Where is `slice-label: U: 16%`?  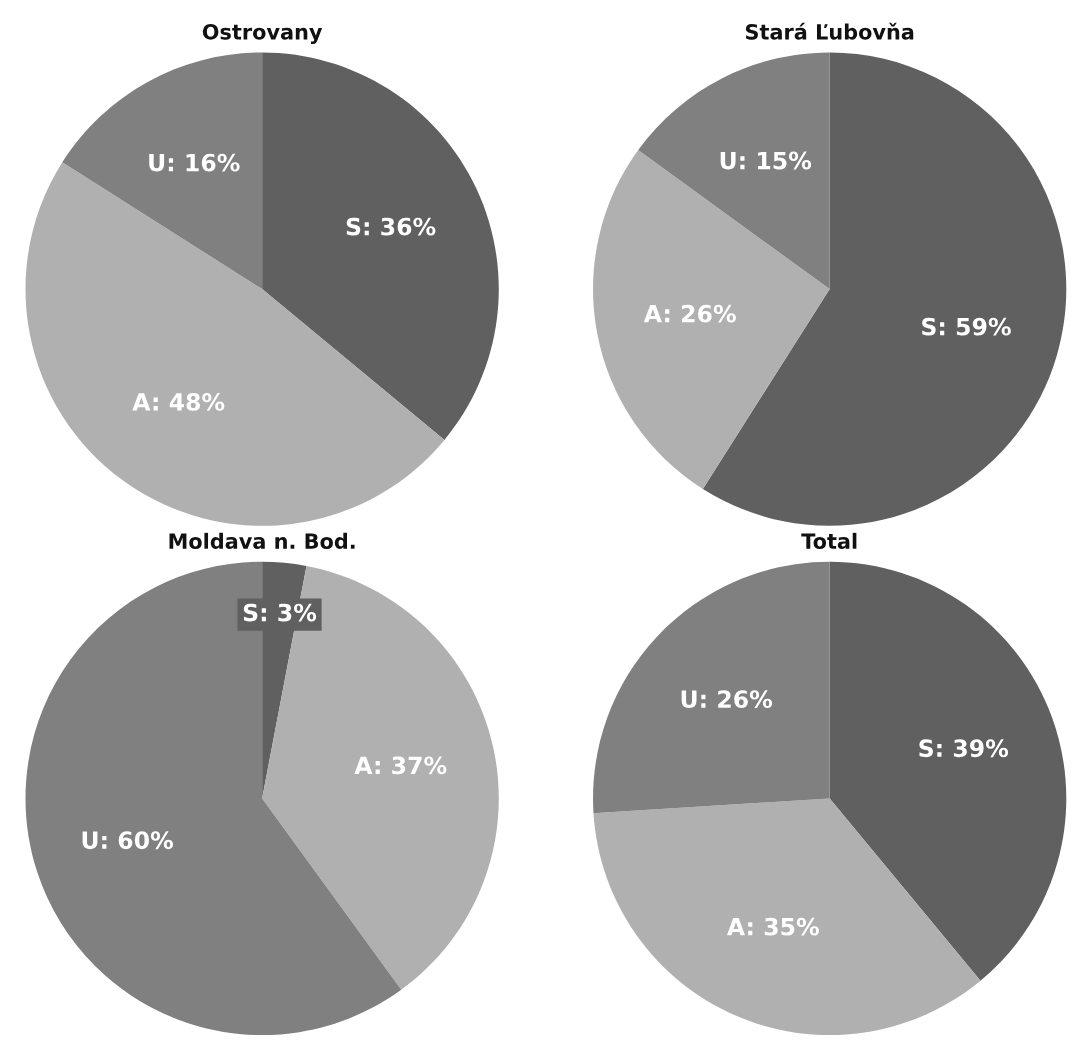 slice-label: U: 16% is located at coordinates (194, 162).